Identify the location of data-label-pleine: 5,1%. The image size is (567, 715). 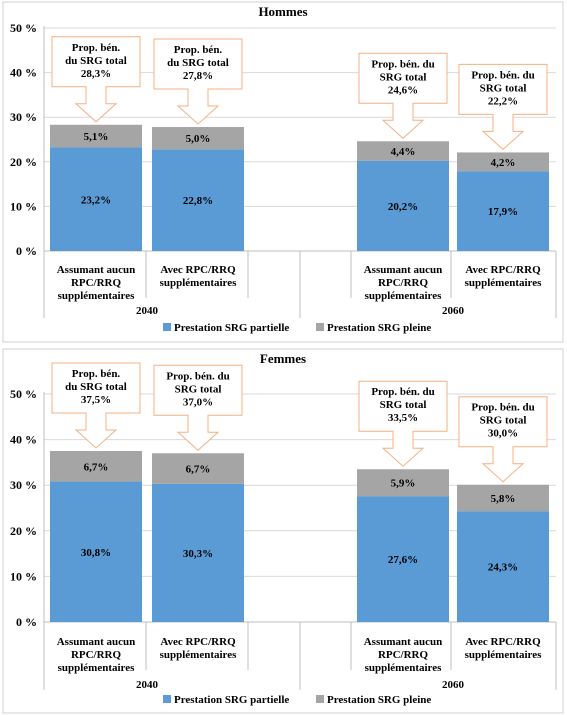
(96, 137).